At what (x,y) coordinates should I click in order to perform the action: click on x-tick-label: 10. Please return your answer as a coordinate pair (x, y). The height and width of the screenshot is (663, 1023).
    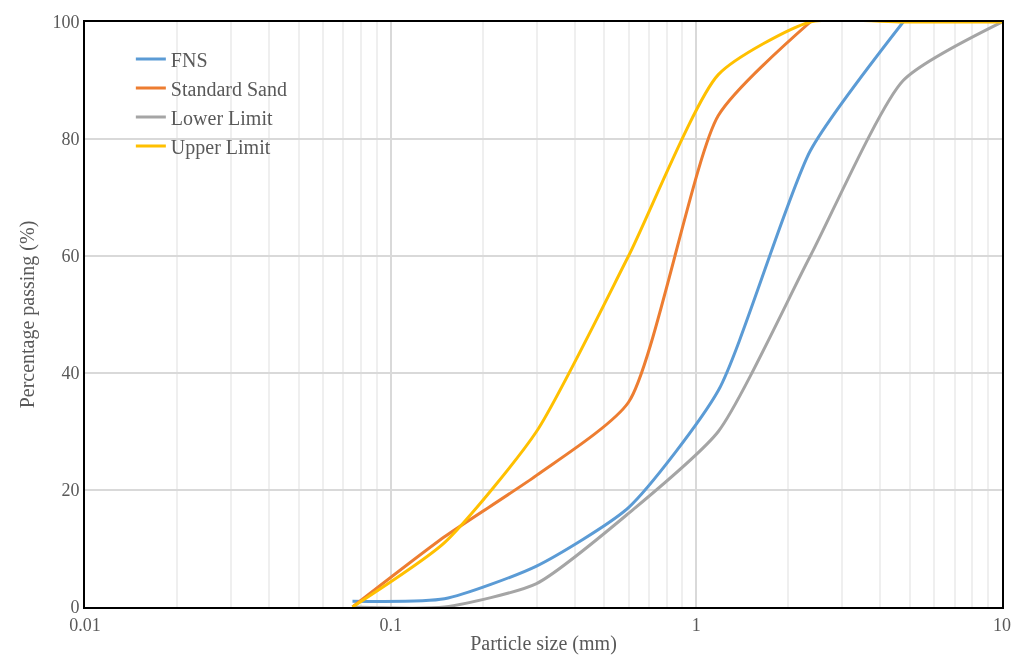
    Looking at the image, I should click on (1002, 624).